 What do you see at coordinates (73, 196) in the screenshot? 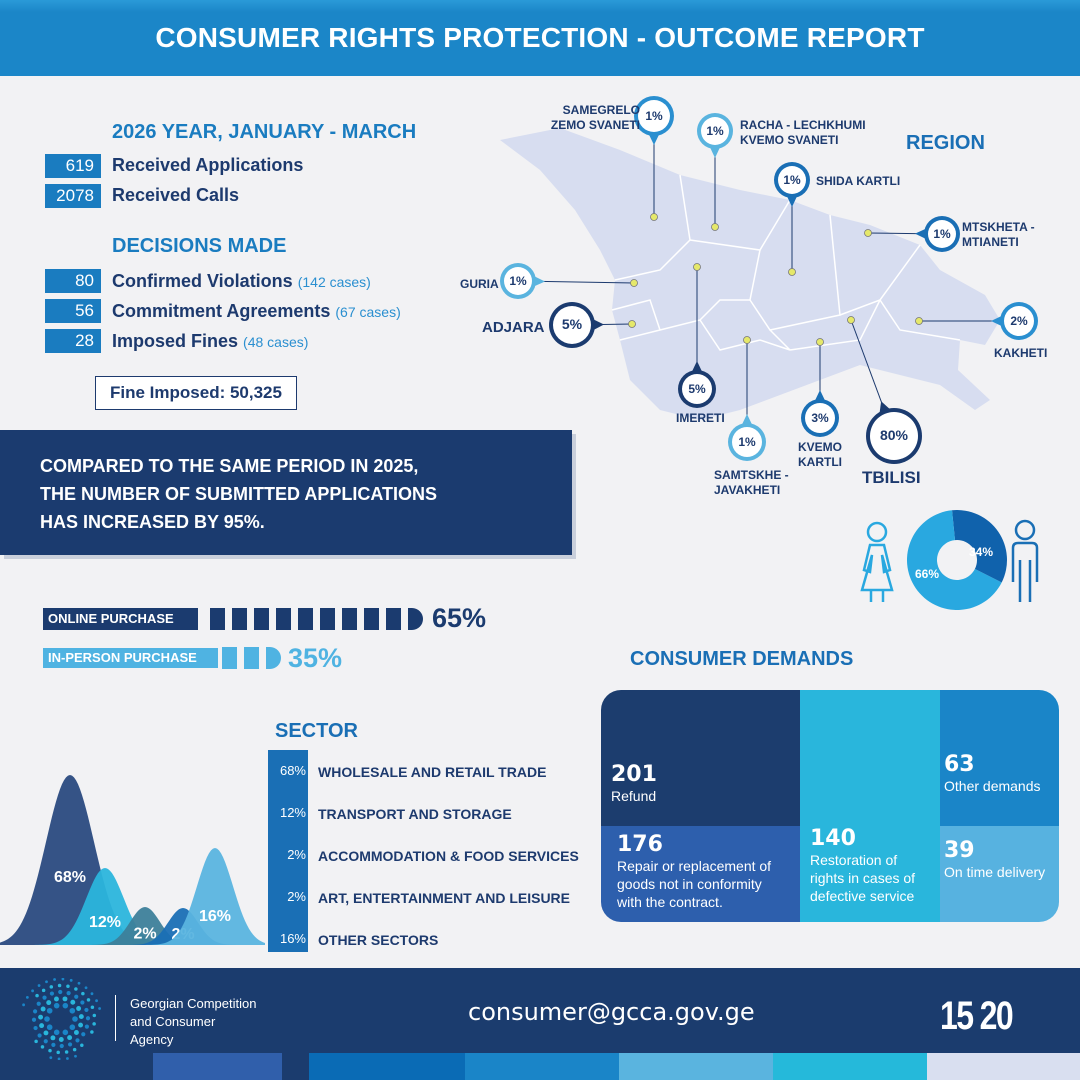
I see `calls-count: 2078` at bounding box center [73, 196].